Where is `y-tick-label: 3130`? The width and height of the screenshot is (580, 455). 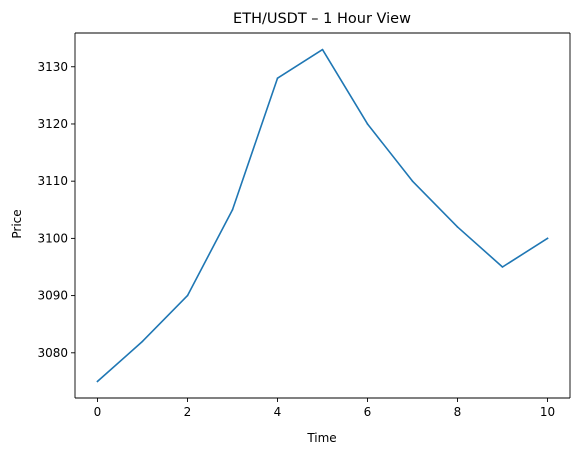 y-tick-label: 3130 is located at coordinates (52, 67).